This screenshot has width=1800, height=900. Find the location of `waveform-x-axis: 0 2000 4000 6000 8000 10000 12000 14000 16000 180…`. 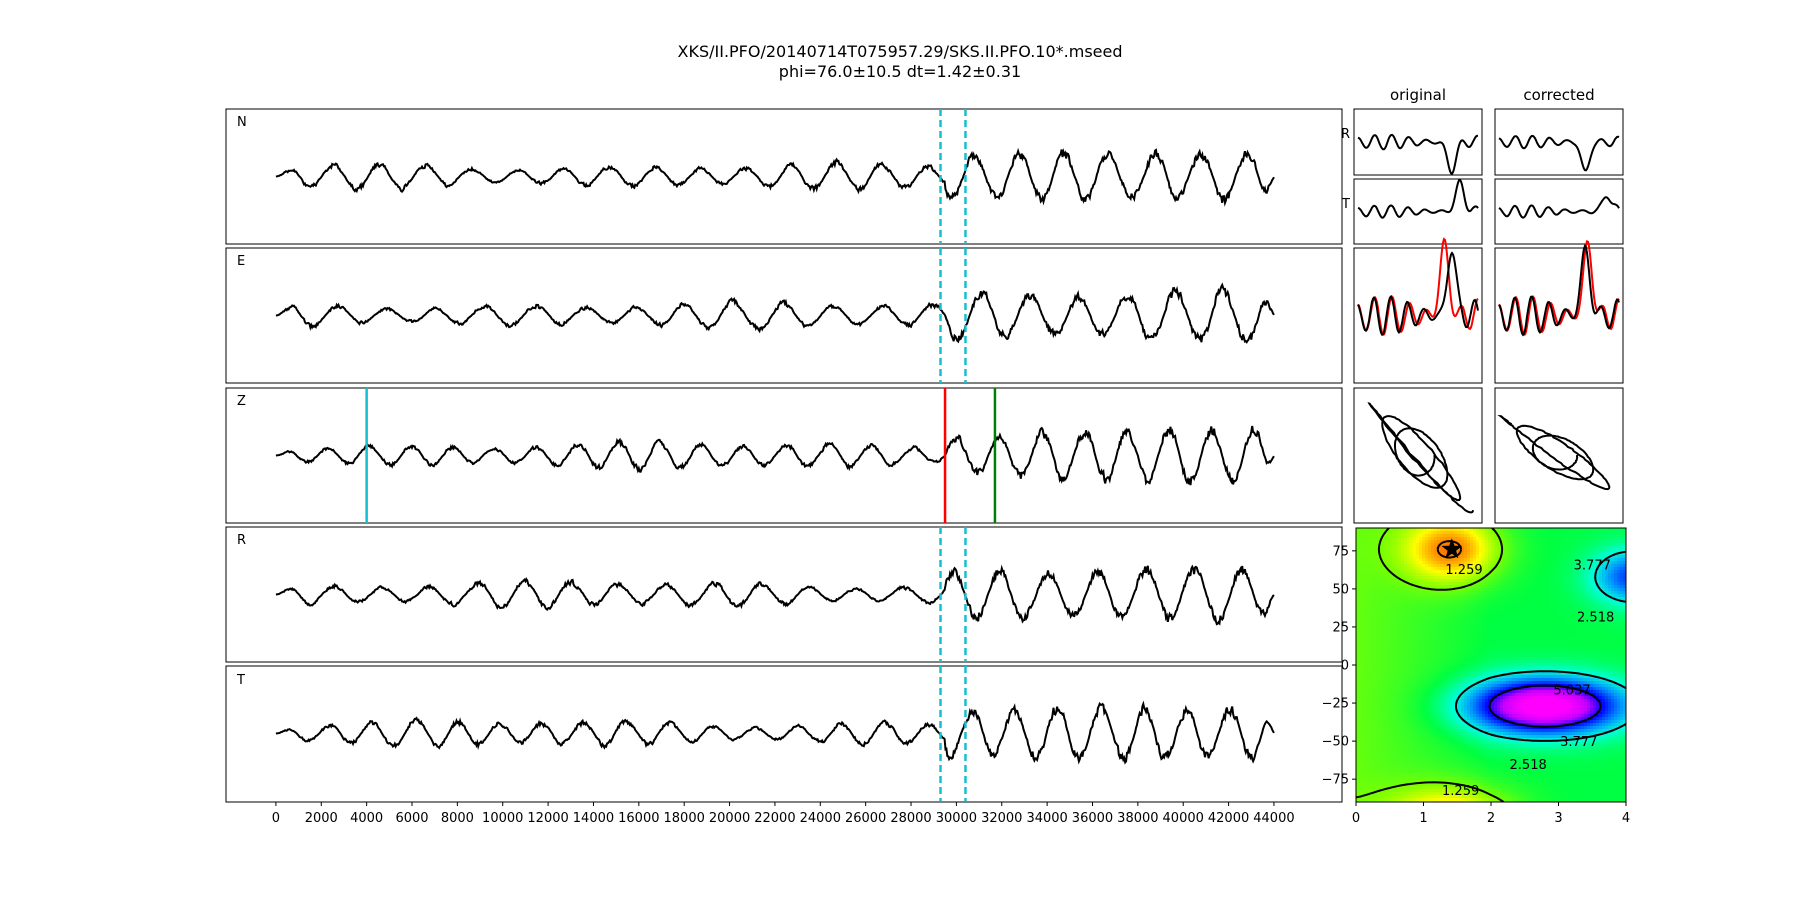

waveform-x-axis: 0 2000 4000 6000 8000 10000 12000 14000 16000 180… is located at coordinates (783, 814).